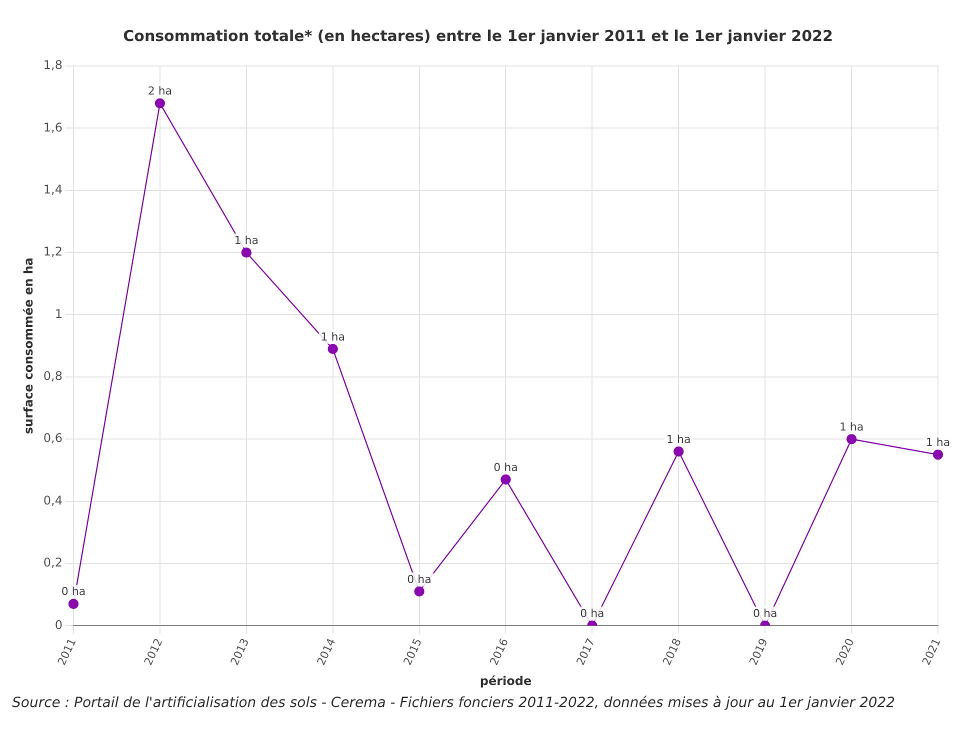 This screenshot has width=974, height=729. I want to click on x-tick-label: 2020, so click(845, 652).